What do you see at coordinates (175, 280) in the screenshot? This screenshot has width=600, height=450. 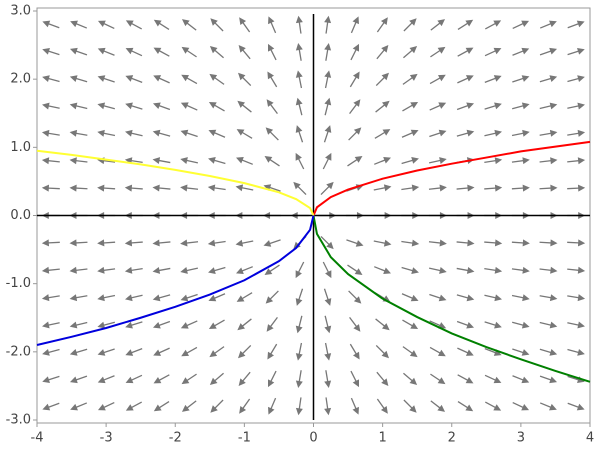 I see `solution-curve` at bounding box center [175, 280].